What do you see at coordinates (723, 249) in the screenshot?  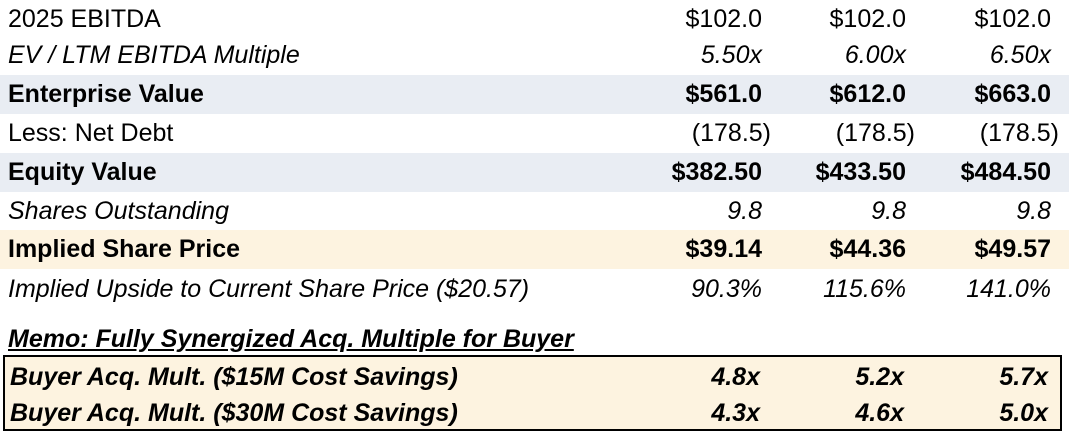 I see `cell-value: $39.14` at bounding box center [723, 249].